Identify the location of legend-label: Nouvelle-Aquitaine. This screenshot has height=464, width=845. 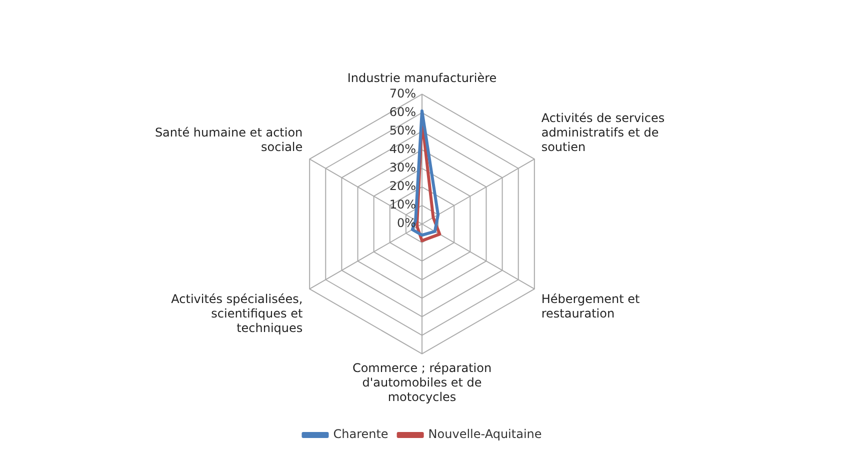
(485, 434).